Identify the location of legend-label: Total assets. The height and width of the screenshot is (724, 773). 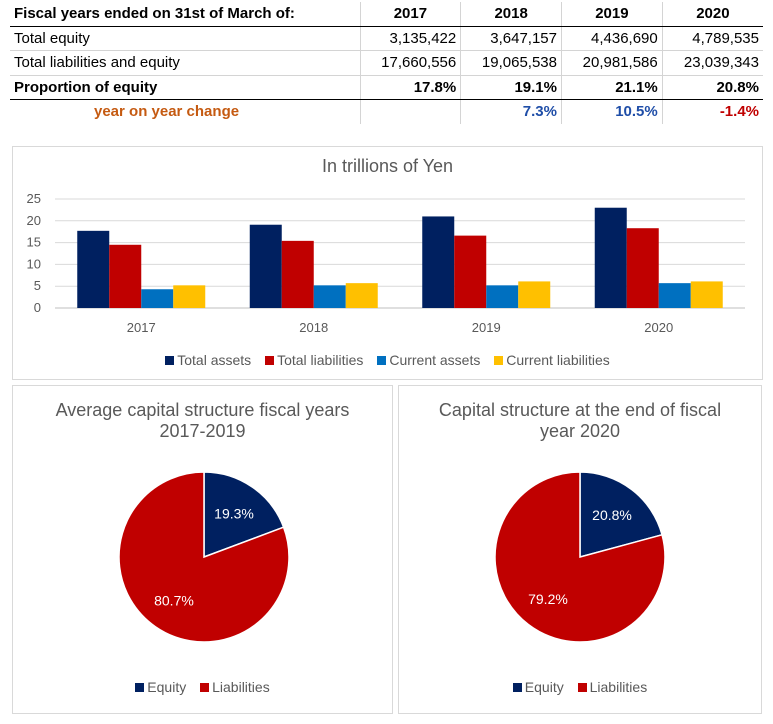
(214, 360).